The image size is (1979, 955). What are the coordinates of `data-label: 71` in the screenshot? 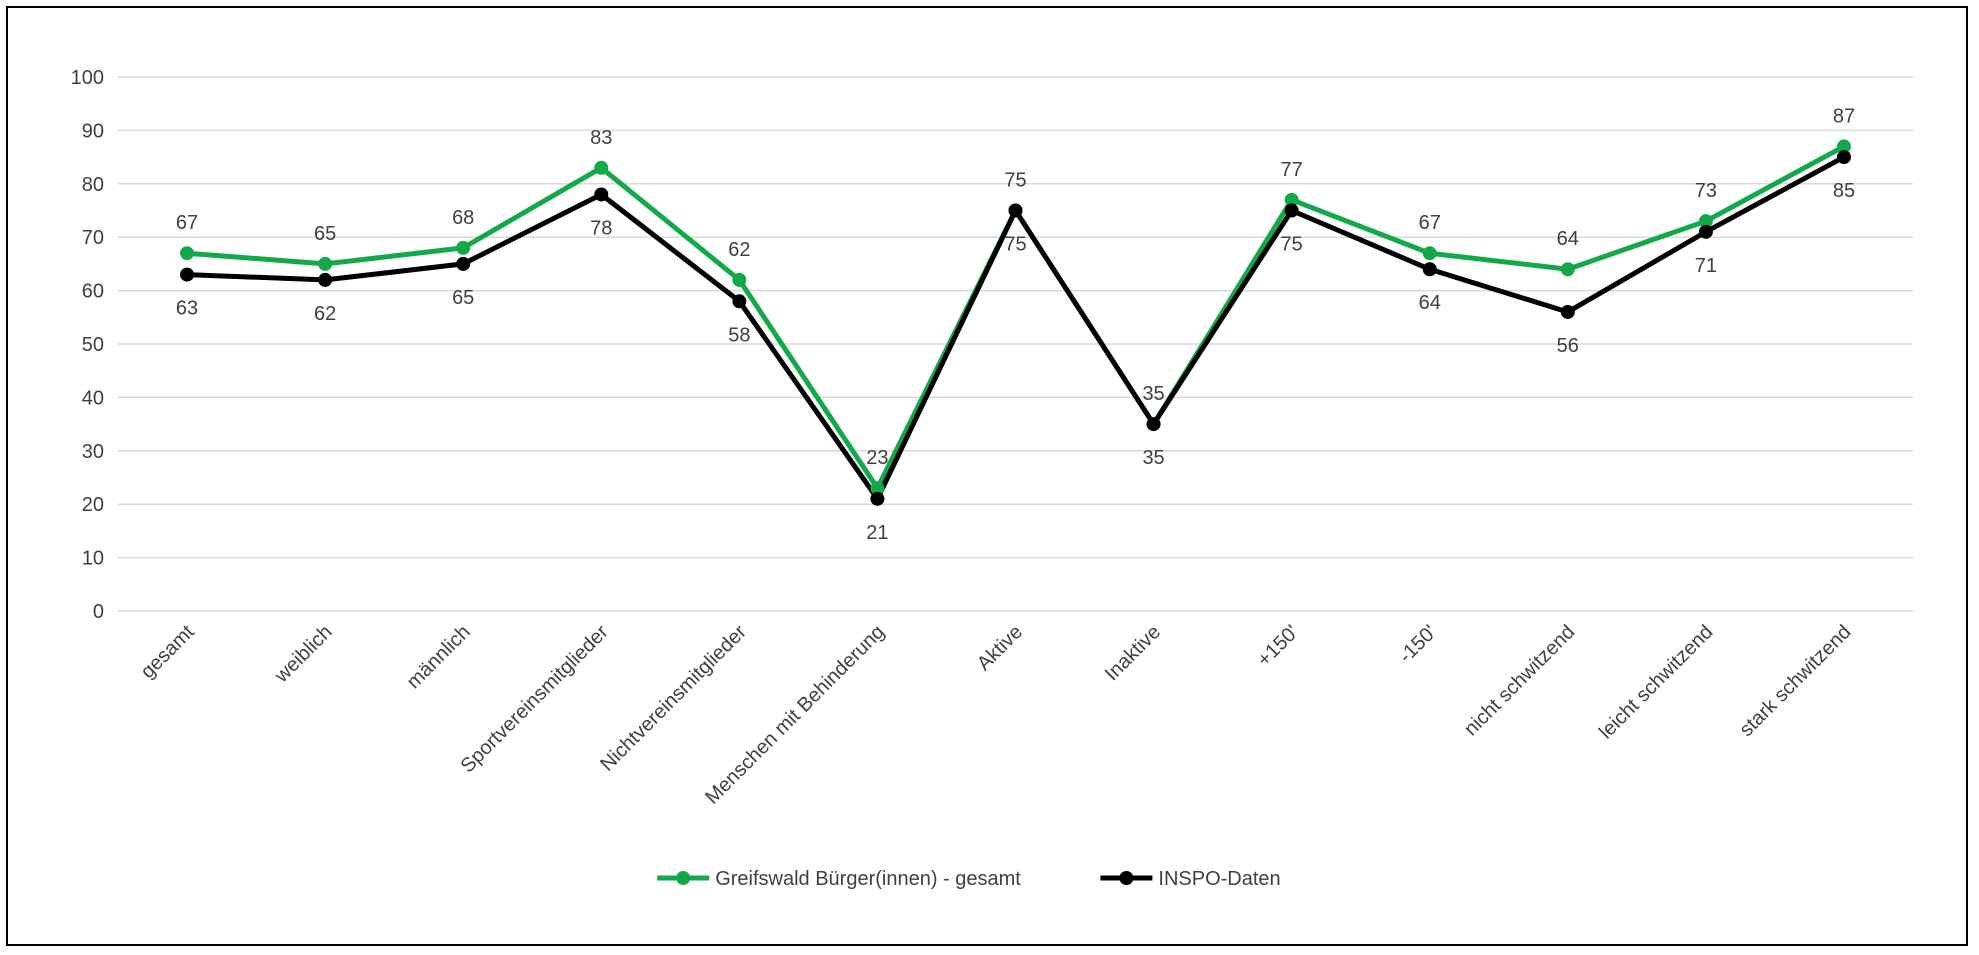 It's located at (1706, 266).